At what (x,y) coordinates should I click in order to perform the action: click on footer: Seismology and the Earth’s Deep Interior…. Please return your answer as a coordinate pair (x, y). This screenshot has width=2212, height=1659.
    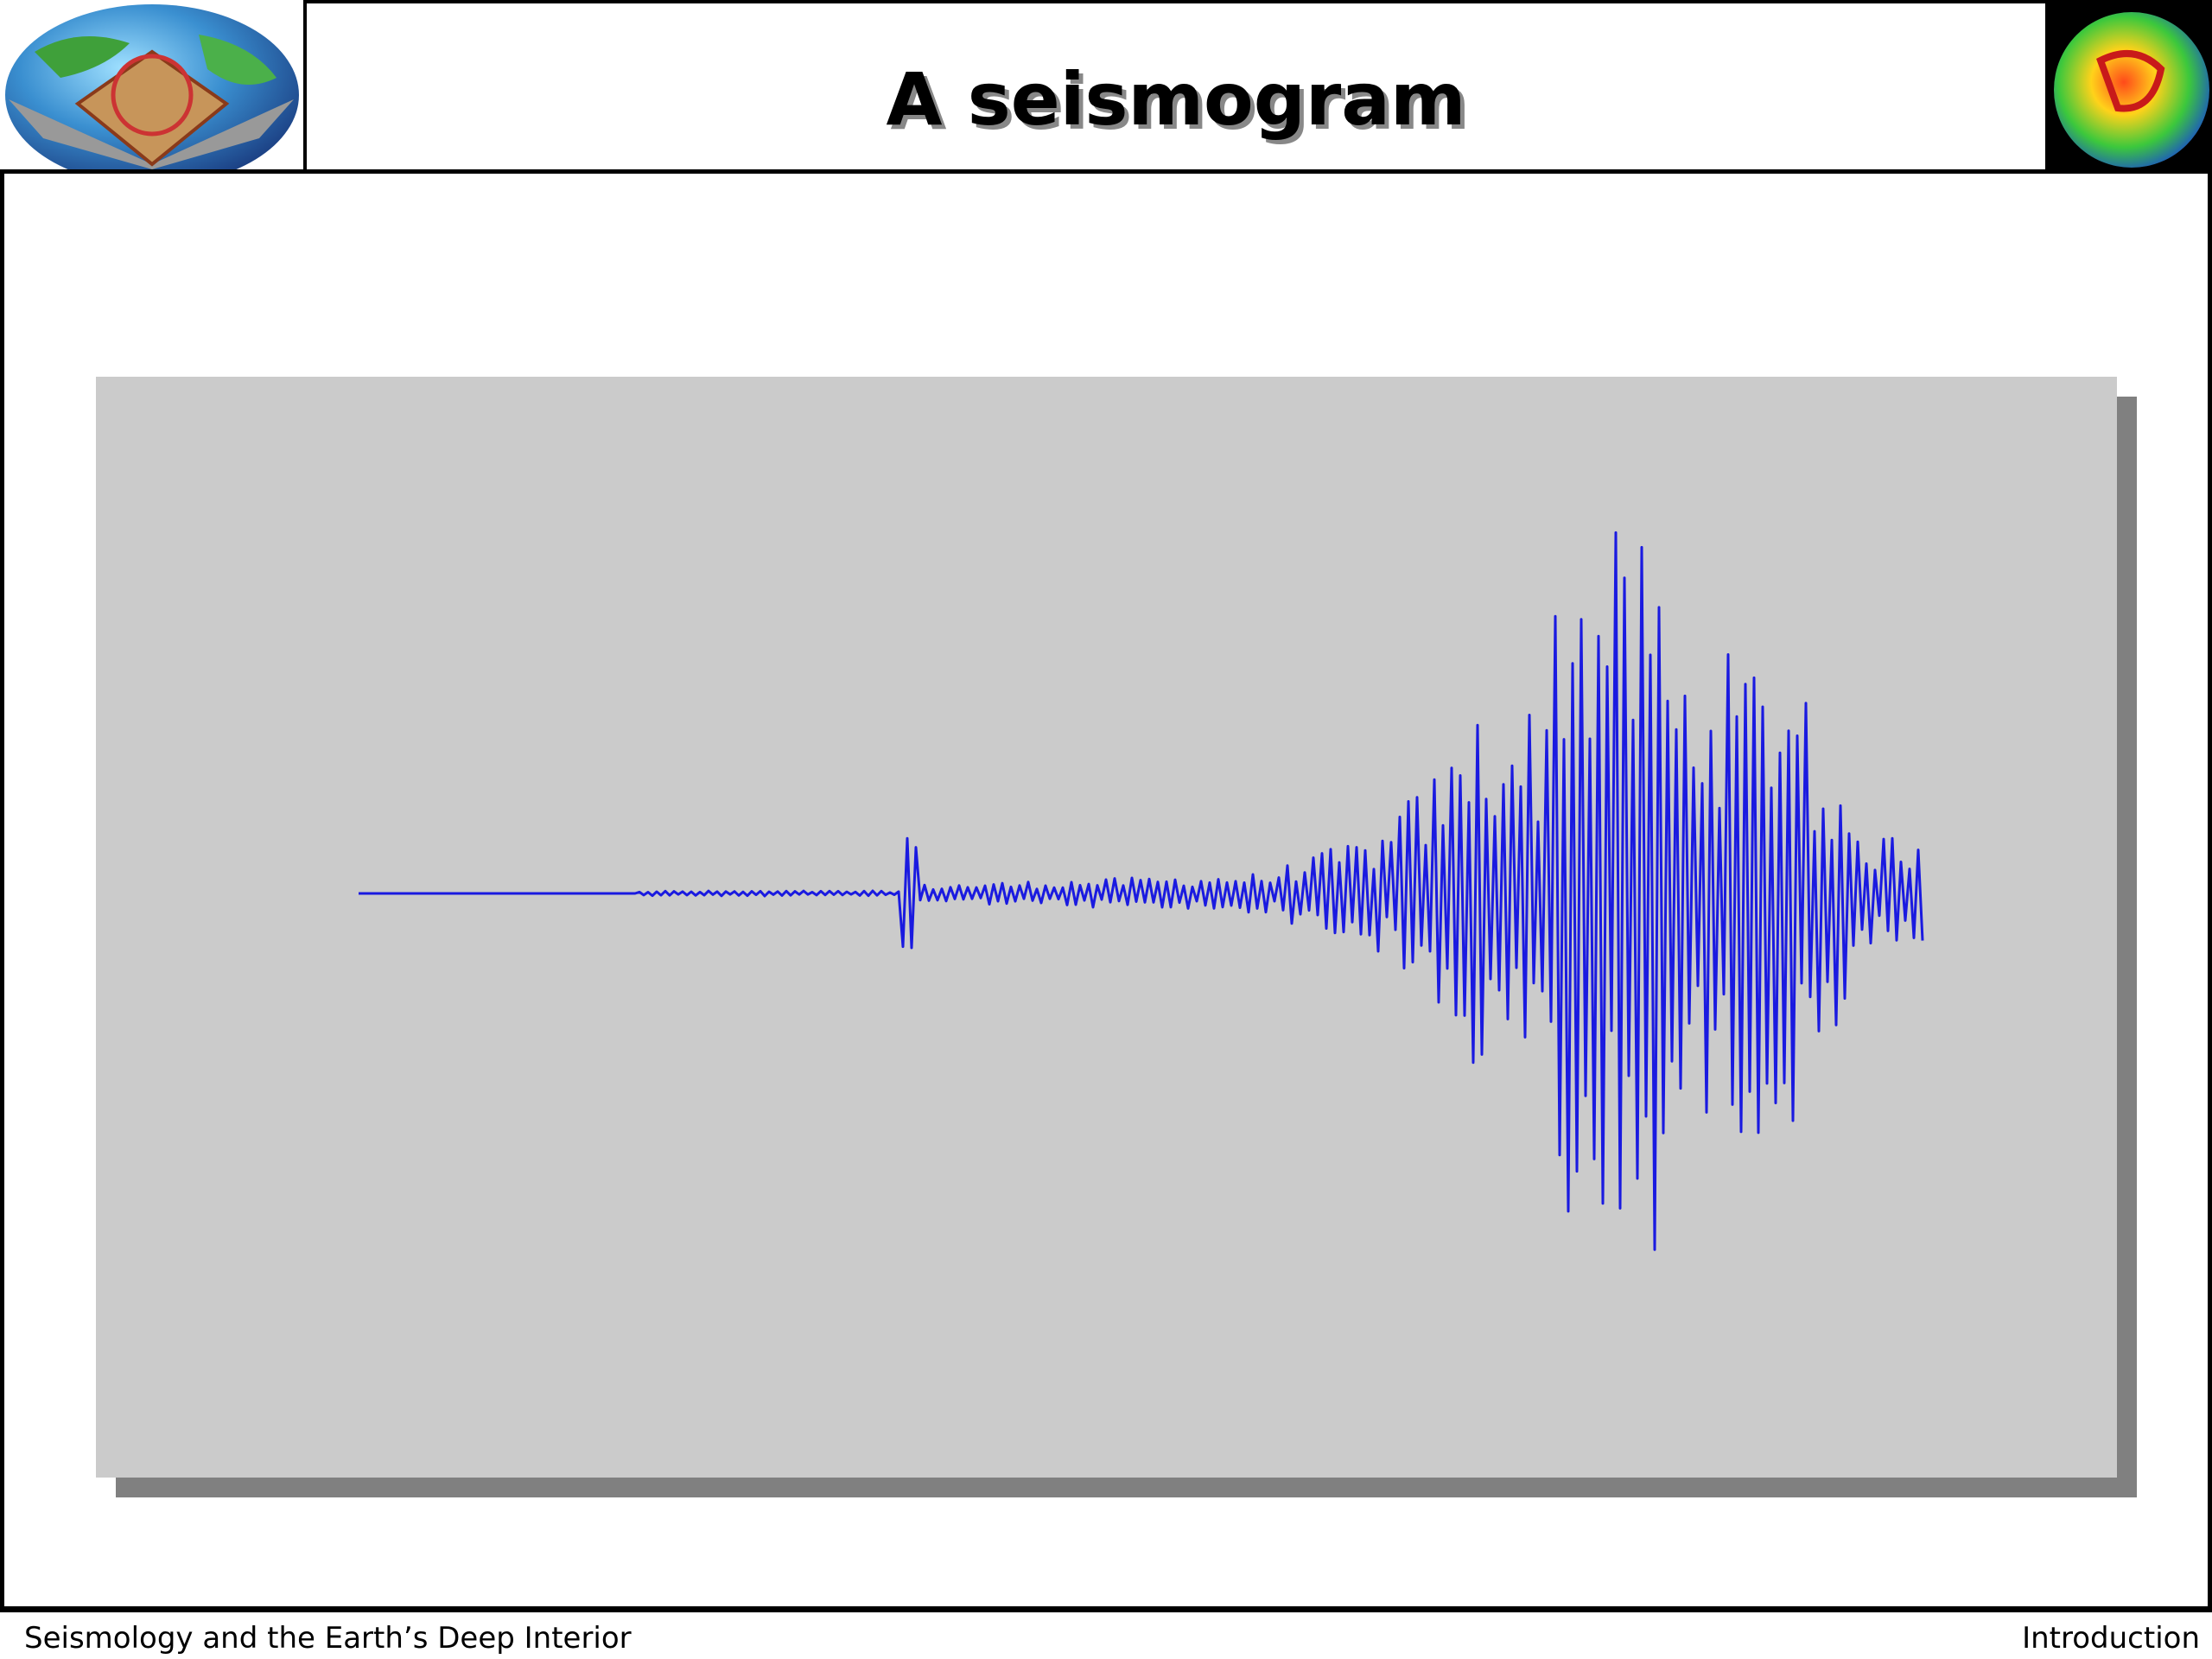
    Looking at the image, I should click on (1106, 1634).